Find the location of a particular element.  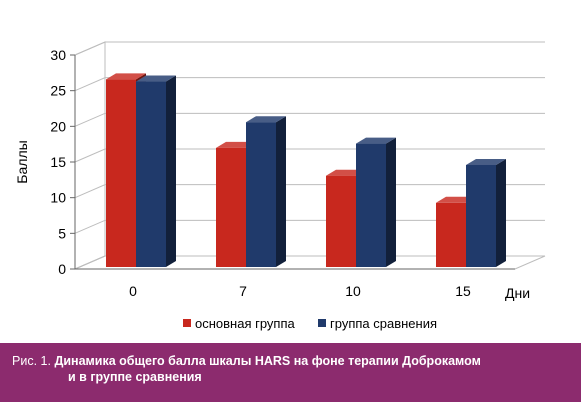

caption-prefix: Рис. 1. is located at coordinates (31, 361).